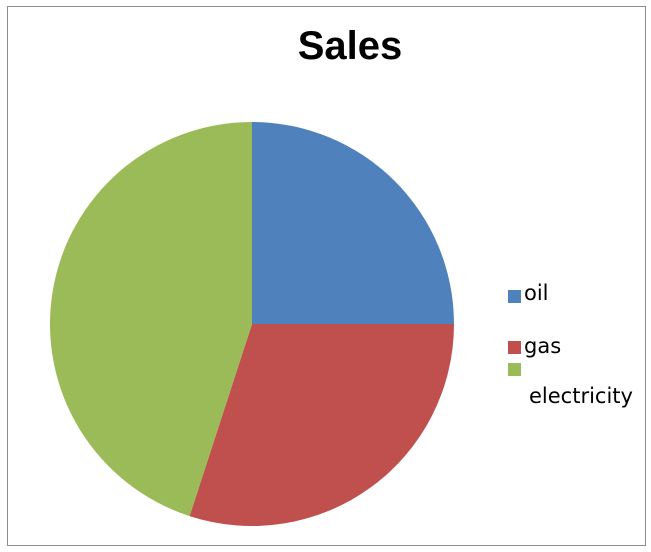 This screenshot has height=552, width=651. What do you see at coordinates (350, 46) in the screenshot?
I see `chart-title: Sales` at bounding box center [350, 46].